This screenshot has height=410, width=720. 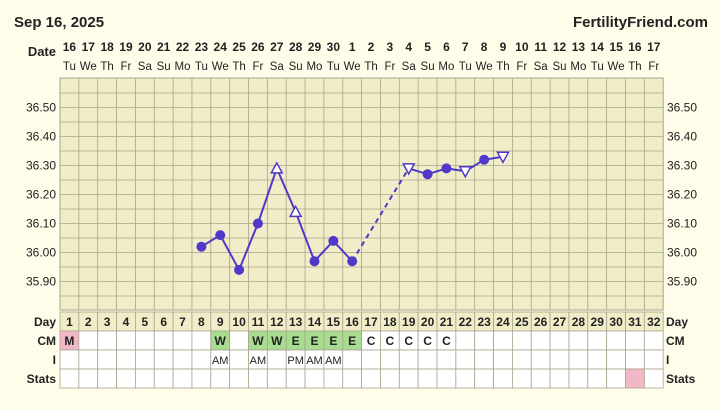 What do you see at coordinates (41, 108) in the screenshot?
I see `y-tick-label: 36.50` at bounding box center [41, 108].